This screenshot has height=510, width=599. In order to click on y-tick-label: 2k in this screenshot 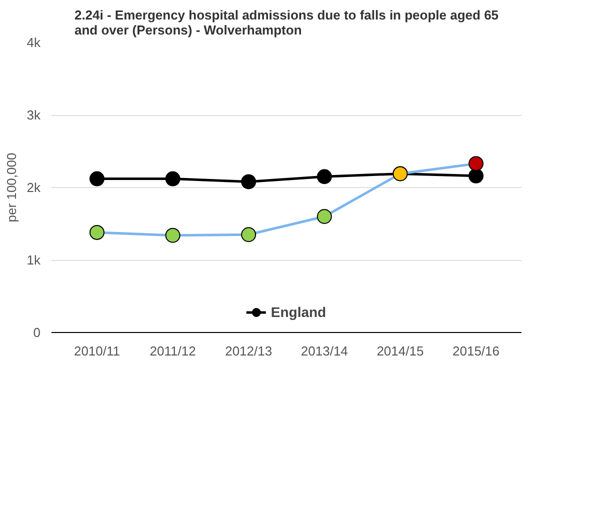, I will do `click(33, 187)`.